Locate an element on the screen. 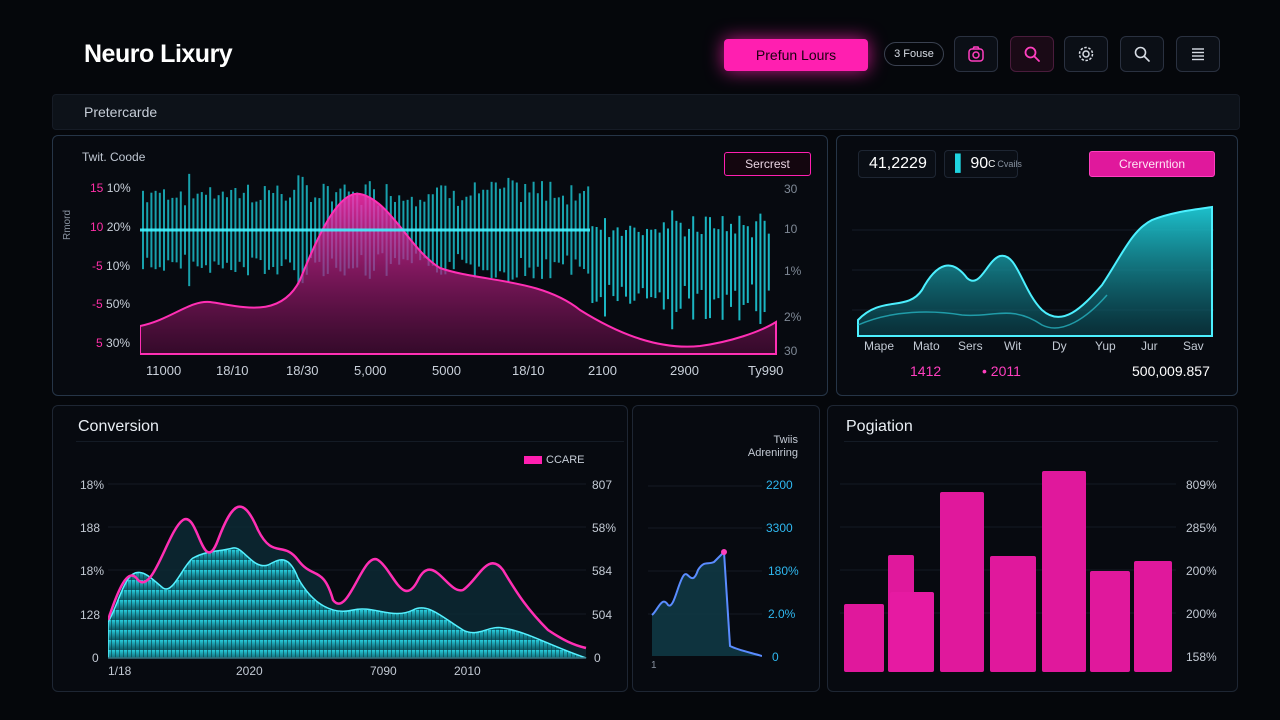  brand-title: Neuro Lixury is located at coordinates (158, 54).